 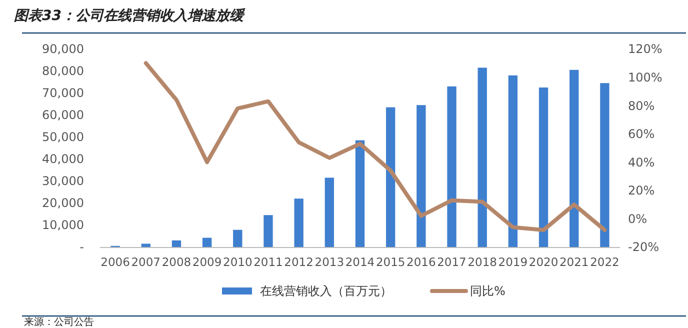 I want to click on y-tick-label: 40,000, so click(x=63, y=159).